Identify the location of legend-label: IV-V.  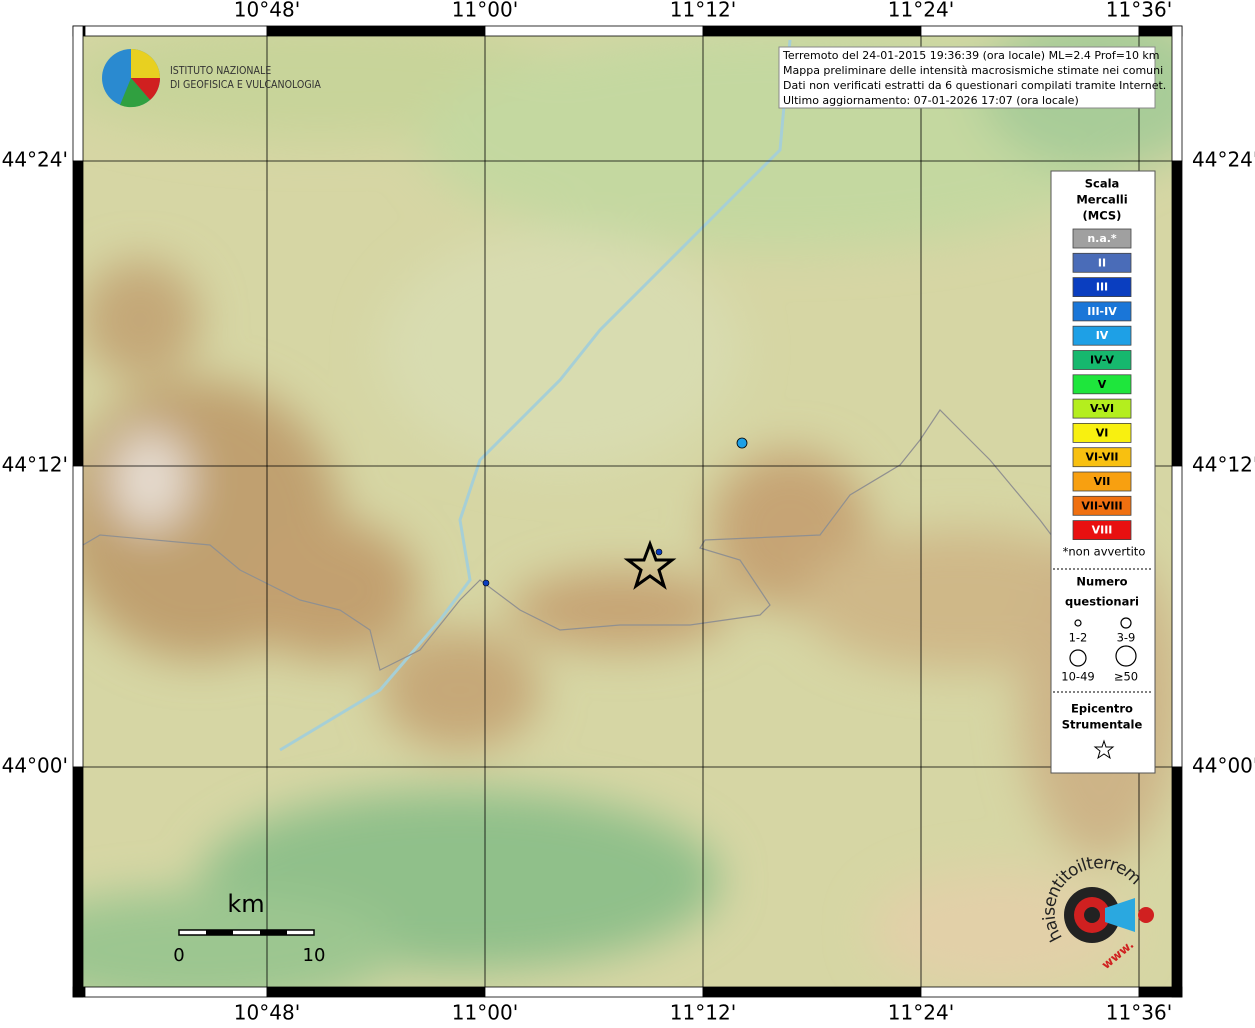
(1102, 360).